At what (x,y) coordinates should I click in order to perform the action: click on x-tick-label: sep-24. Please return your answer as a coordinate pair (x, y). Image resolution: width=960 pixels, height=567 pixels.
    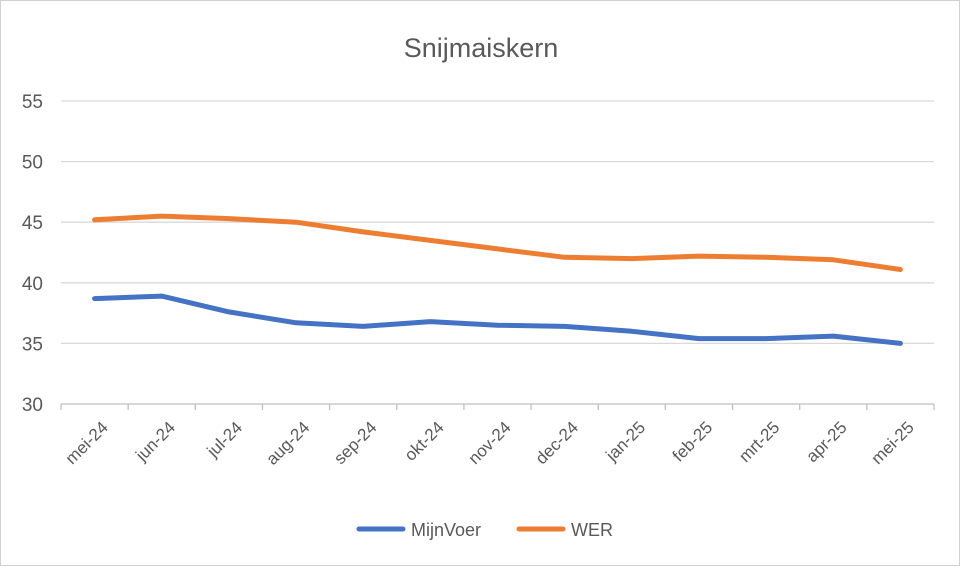
    Looking at the image, I should click on (355, 443).